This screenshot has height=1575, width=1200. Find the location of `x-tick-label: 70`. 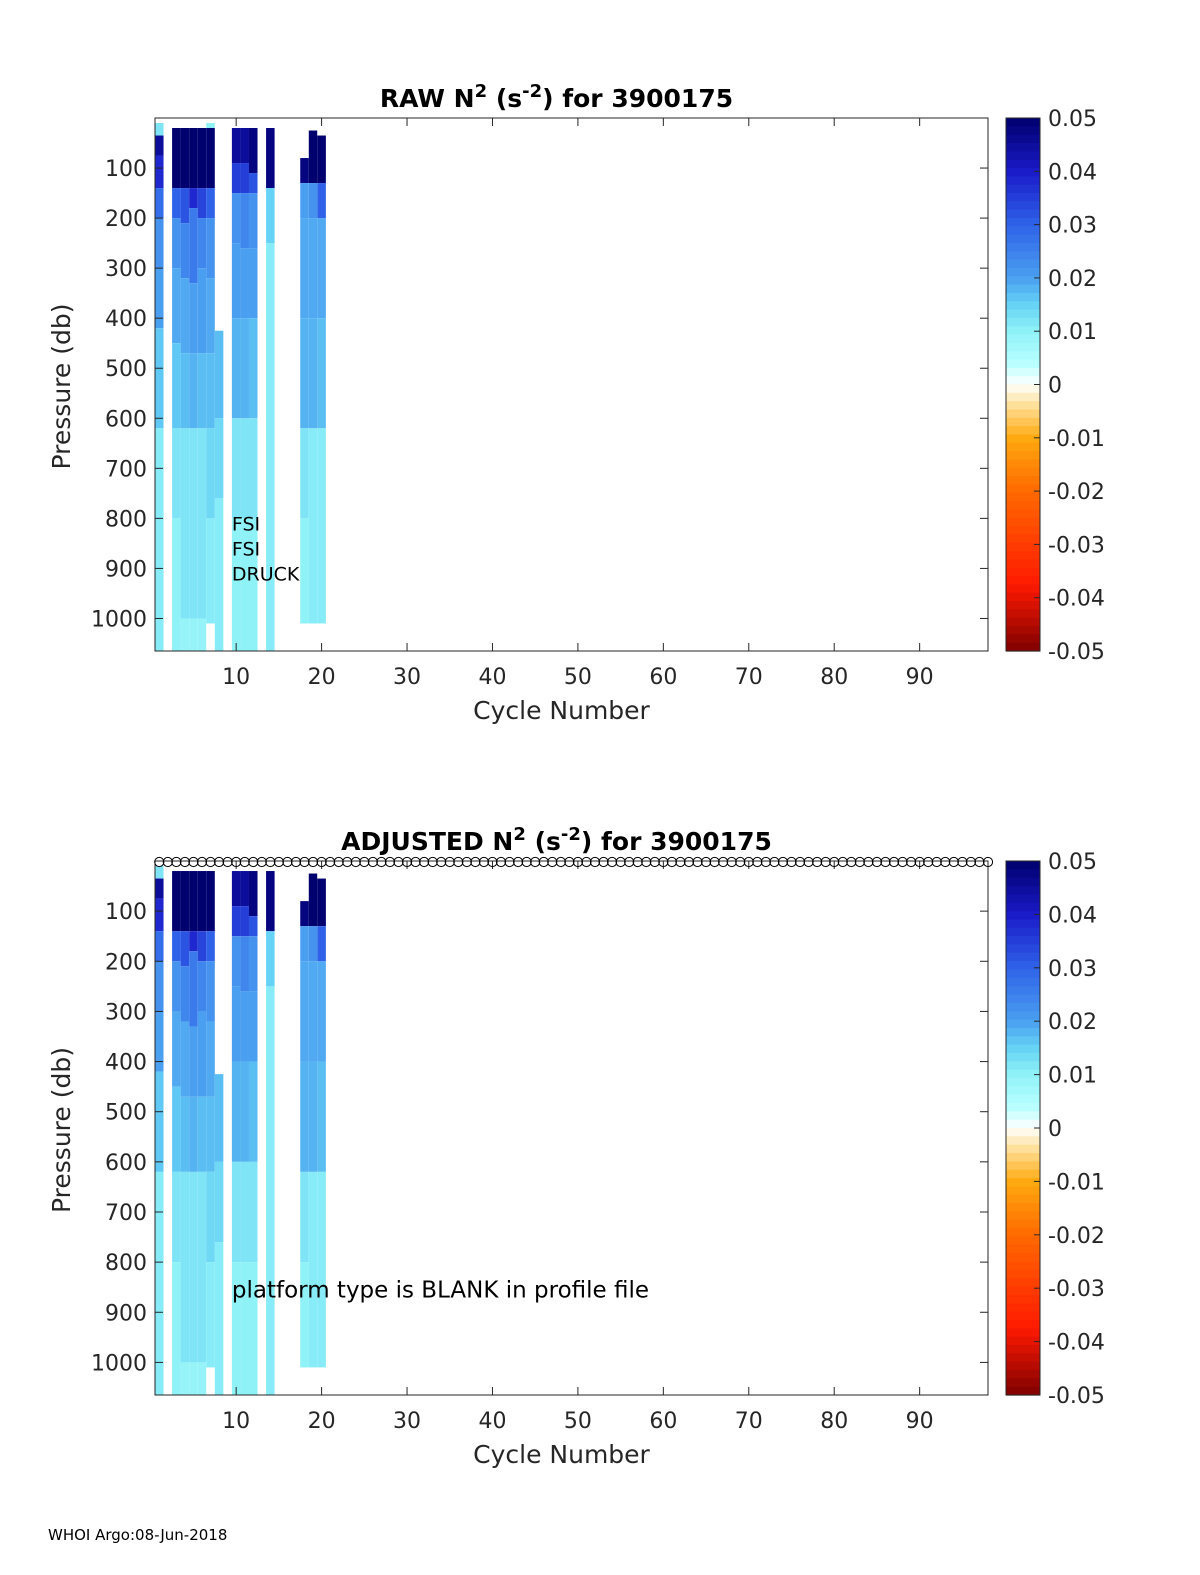

x-tick-label: 70 is located at coordinates (749, 677).